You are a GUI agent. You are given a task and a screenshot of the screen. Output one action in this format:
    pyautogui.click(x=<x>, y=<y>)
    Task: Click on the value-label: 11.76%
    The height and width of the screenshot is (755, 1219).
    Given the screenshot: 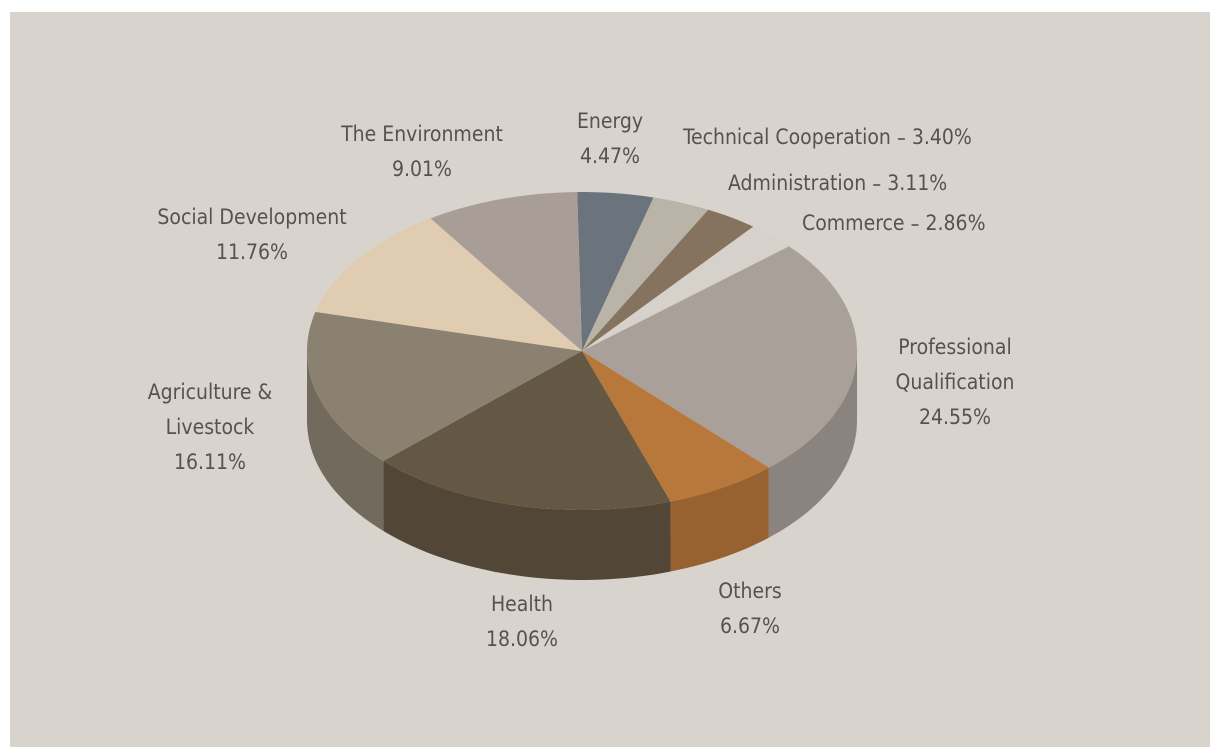 What is the action you would take?
    pyautogui.click(x=252, y=252)
    